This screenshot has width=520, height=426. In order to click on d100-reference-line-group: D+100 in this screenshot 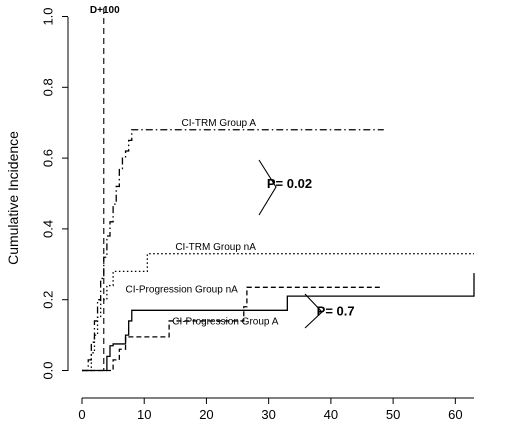, I will do `click(105, 188)`.